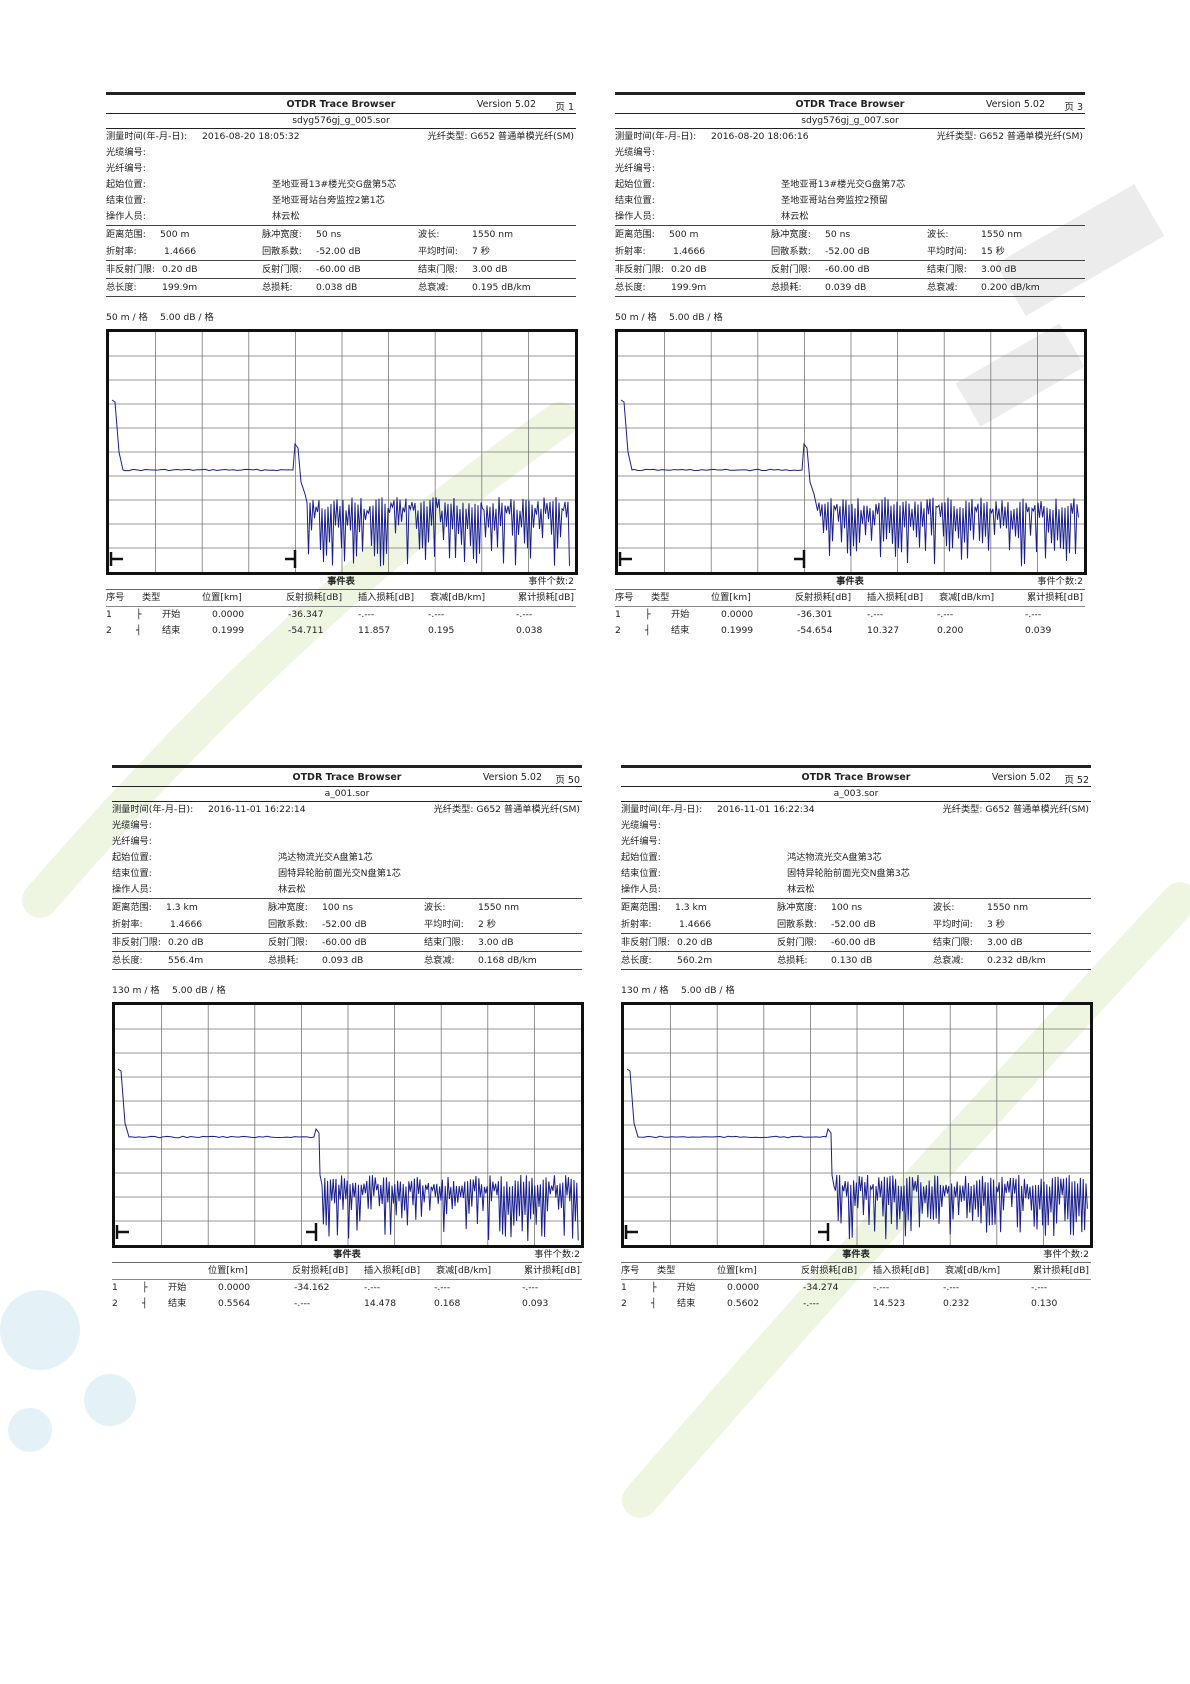 The height and width of the screenshot is (1684, 1190). Describe the element at coordinates (334, 184) in the screenshot. I see `start-position: 圣地亚哥13#楼光交G盘第5芯` at that location.